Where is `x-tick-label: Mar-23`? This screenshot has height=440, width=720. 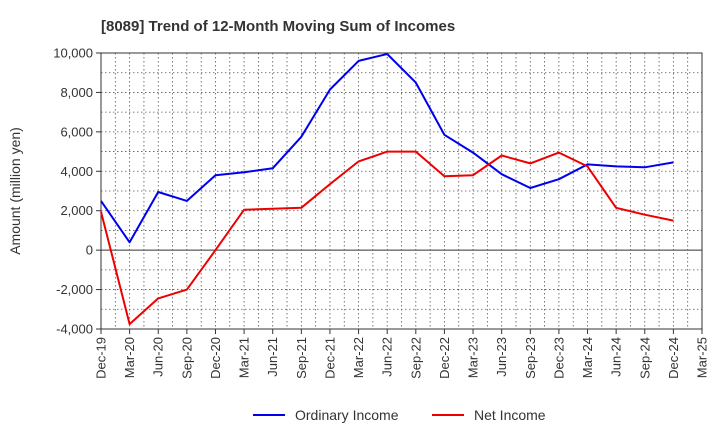
x-tick-label: Mar-23 is located at coordinates (473, 357).